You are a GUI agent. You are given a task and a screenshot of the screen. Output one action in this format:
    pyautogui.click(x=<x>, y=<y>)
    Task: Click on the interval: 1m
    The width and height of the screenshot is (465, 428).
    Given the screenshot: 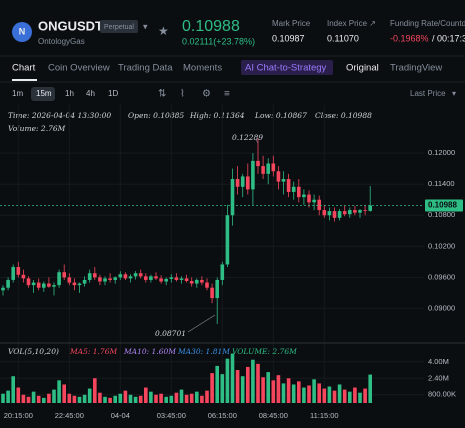 What is the action you would take?
    pyautogui.click(x=17, y=93)
    